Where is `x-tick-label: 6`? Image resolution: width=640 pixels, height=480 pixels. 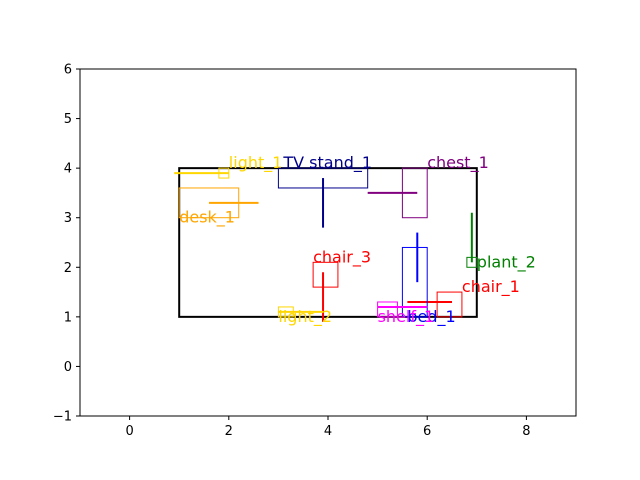 x-tick-label: 6 is located at coordinates (427, 431).